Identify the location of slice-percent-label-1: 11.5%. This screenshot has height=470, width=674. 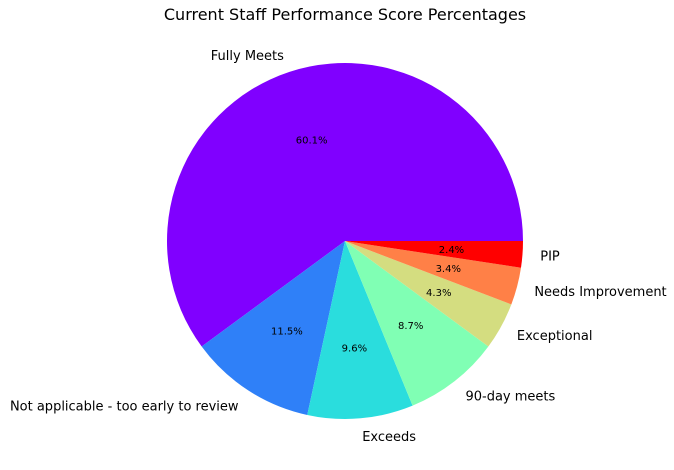
(287, 332).